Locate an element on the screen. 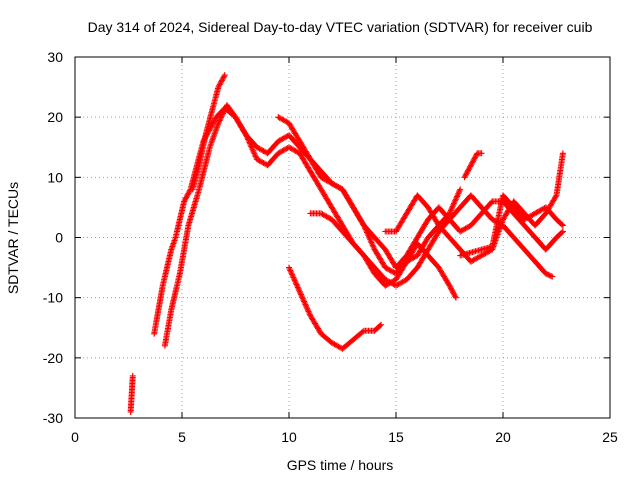  y-tick-label: 20 is located at coordinates (55, 117).